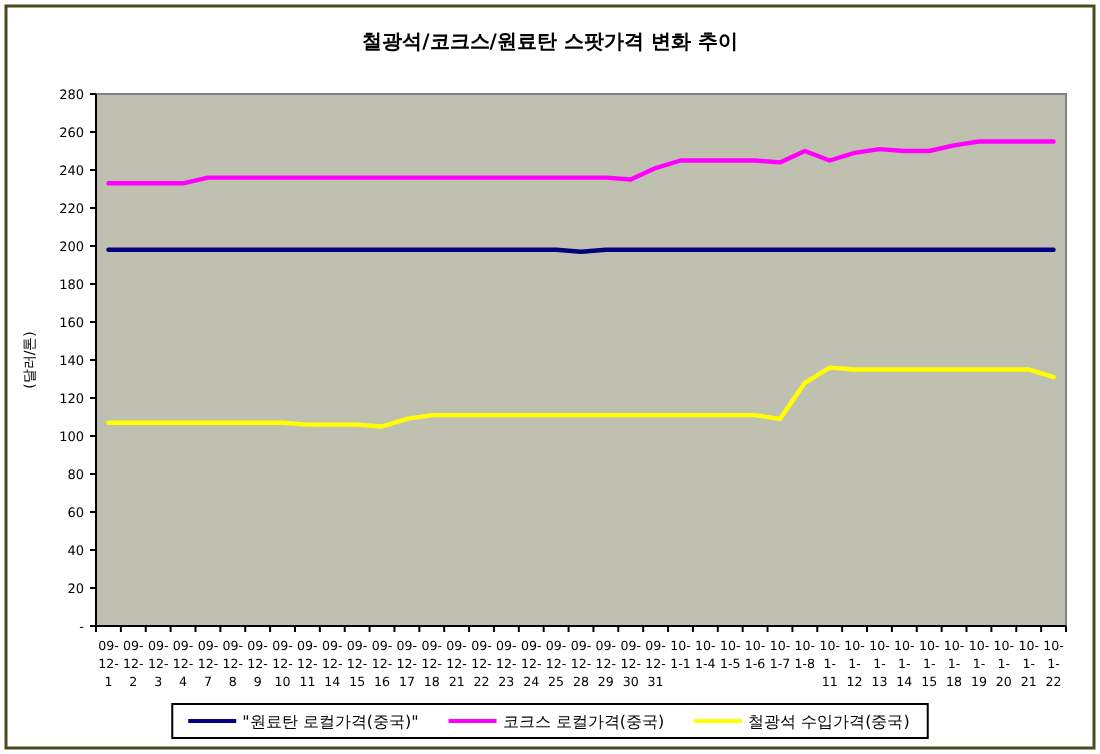 The width and height of the screenshot is (1100, 754). What do you see at coordinates (829, 722) in the screenshot?
I see `legend-label: 철광석 수입가격(중국)` at bounding box center [829, 722].